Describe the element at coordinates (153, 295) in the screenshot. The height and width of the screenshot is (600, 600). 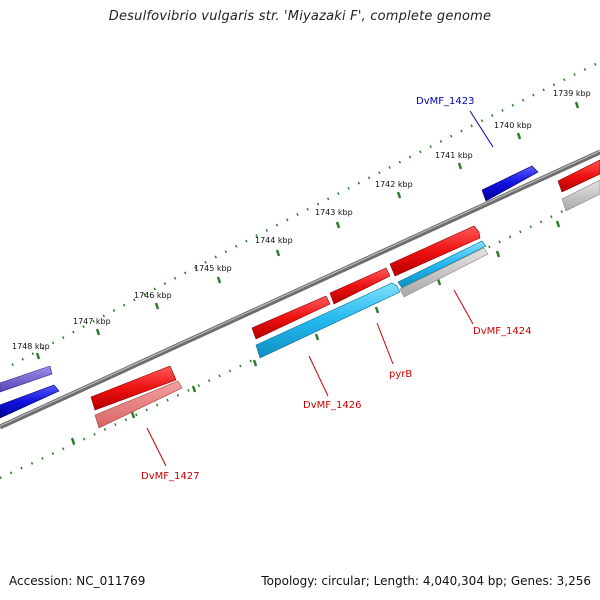
I see `scale-label-1746: 1746 kbp` at that location.